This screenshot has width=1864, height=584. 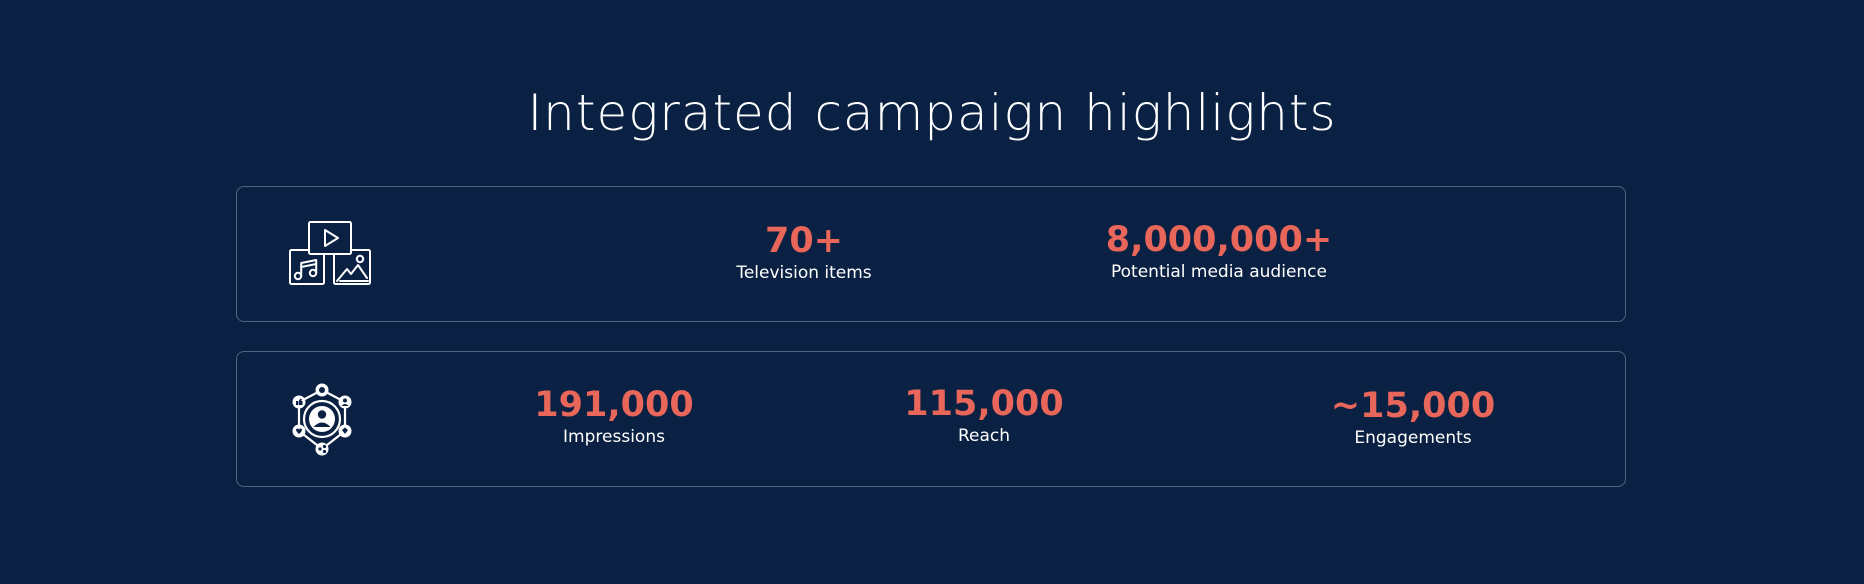 What do you see at coordinates (1413, 406) in the screenshot?
I see `stat-value: ~15,000` at bounding box center [1413, 406].